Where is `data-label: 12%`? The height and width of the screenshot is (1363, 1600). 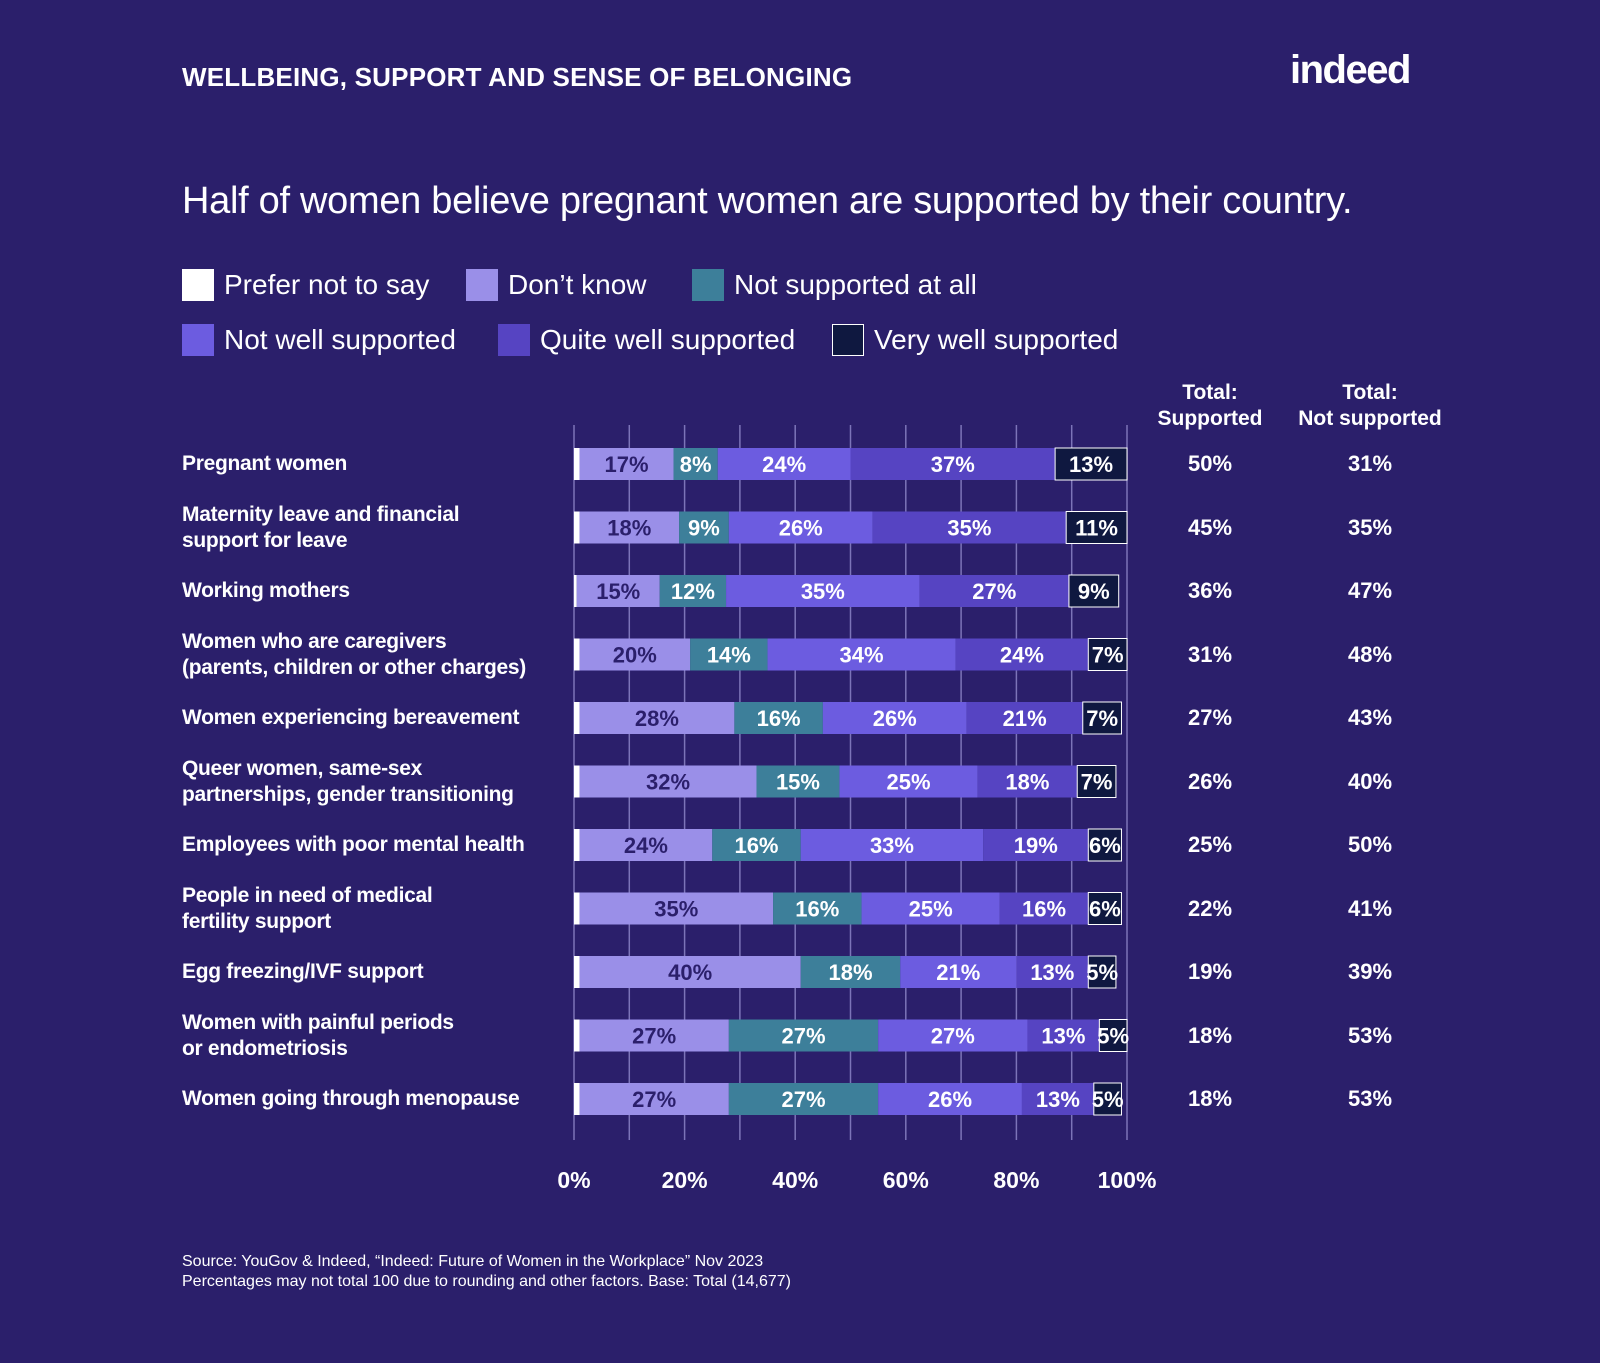 data-label: 12% is located at coordinates (693, 591).